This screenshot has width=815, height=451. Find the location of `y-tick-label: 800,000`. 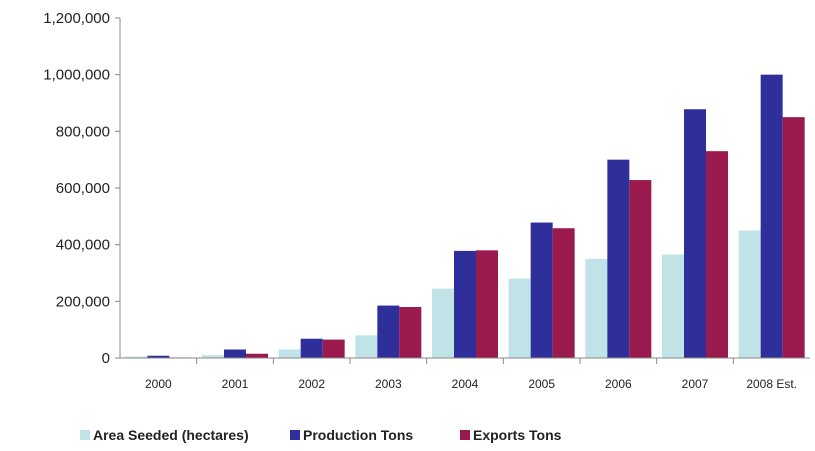

y-tick-label: 800,000 is located at coordinates (83, 131).